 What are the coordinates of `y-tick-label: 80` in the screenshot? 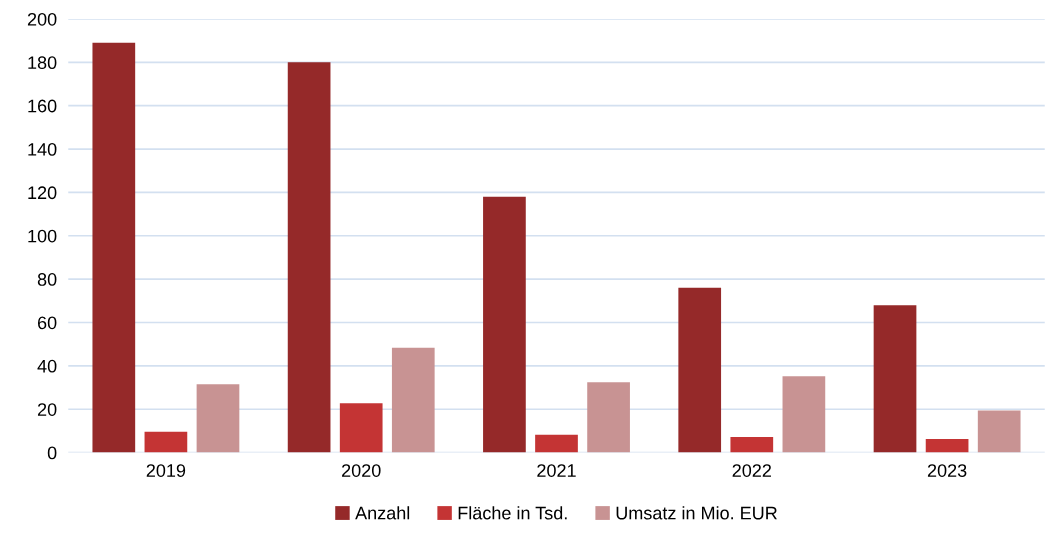 It's located at (47, 279).